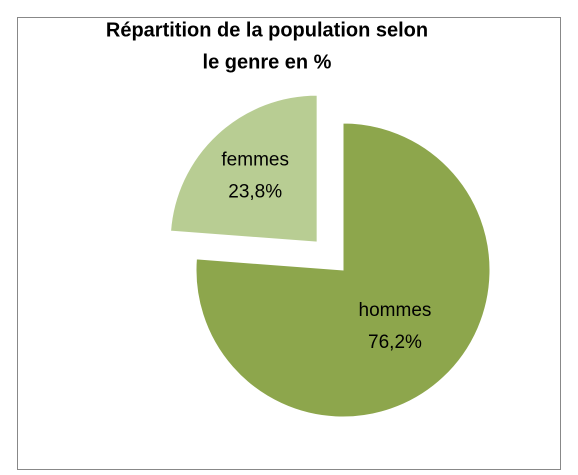 Image resolution: width=578 pixels, height=475 pixels. I want to click on chart-title: Répartition de la population selon, so click(267, 30).